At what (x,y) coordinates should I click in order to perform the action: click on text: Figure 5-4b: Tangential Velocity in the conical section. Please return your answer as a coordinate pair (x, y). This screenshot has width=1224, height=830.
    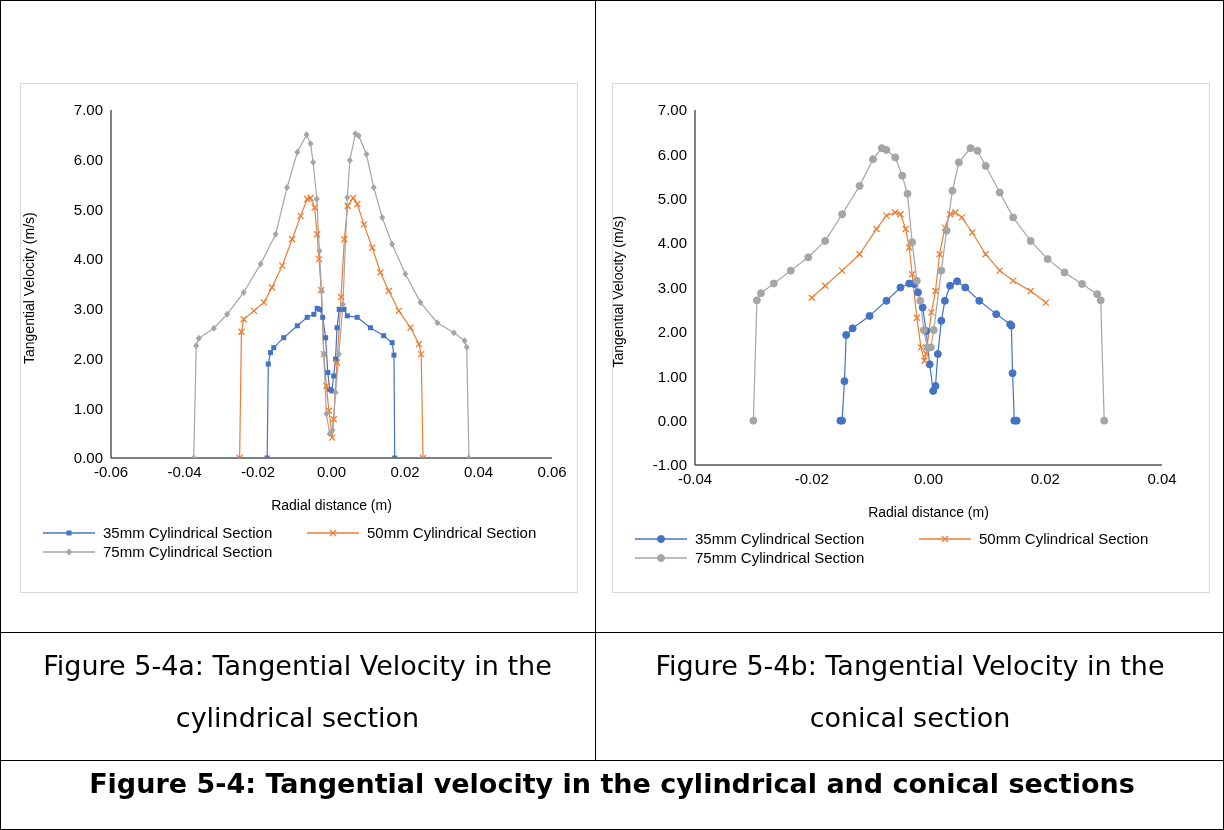
    Looking at the image, I should click on (910, 692).